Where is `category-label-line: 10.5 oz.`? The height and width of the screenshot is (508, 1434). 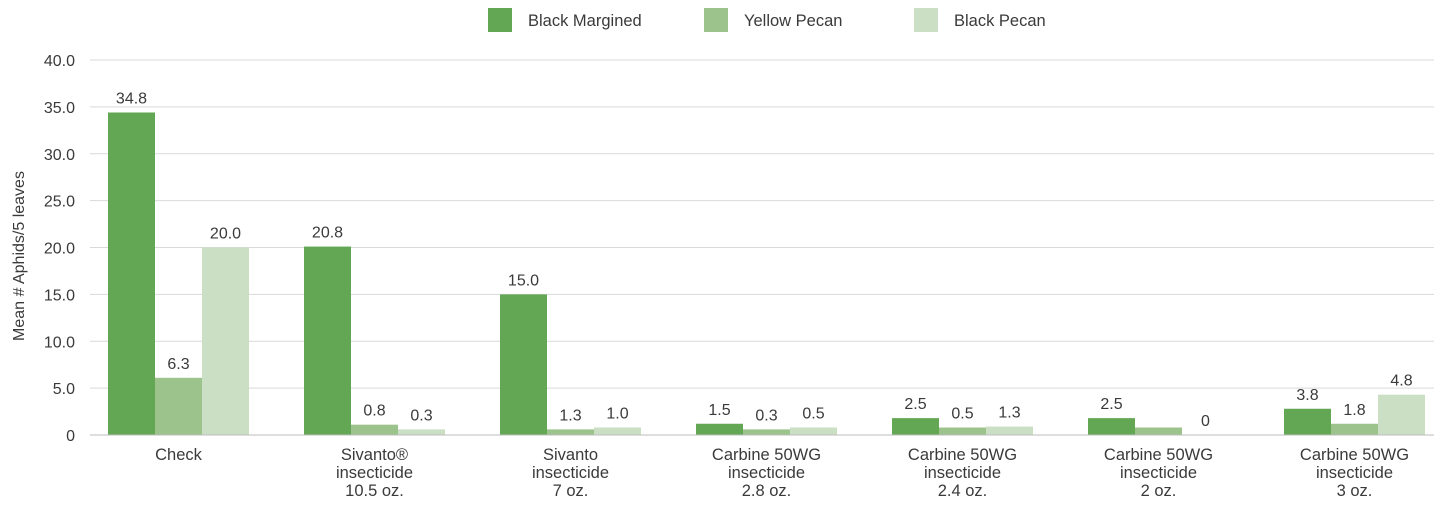
category-label-line: 10.5 oz. is located at coordinates (374, 491).